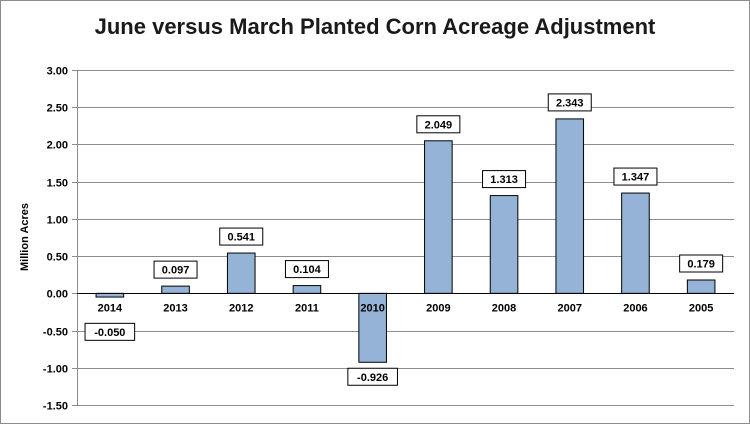  What do you see at coordinates (57, 109) in the screenshot?
I see `y-tick-label: 2.50` at bounding box center [57, 109].